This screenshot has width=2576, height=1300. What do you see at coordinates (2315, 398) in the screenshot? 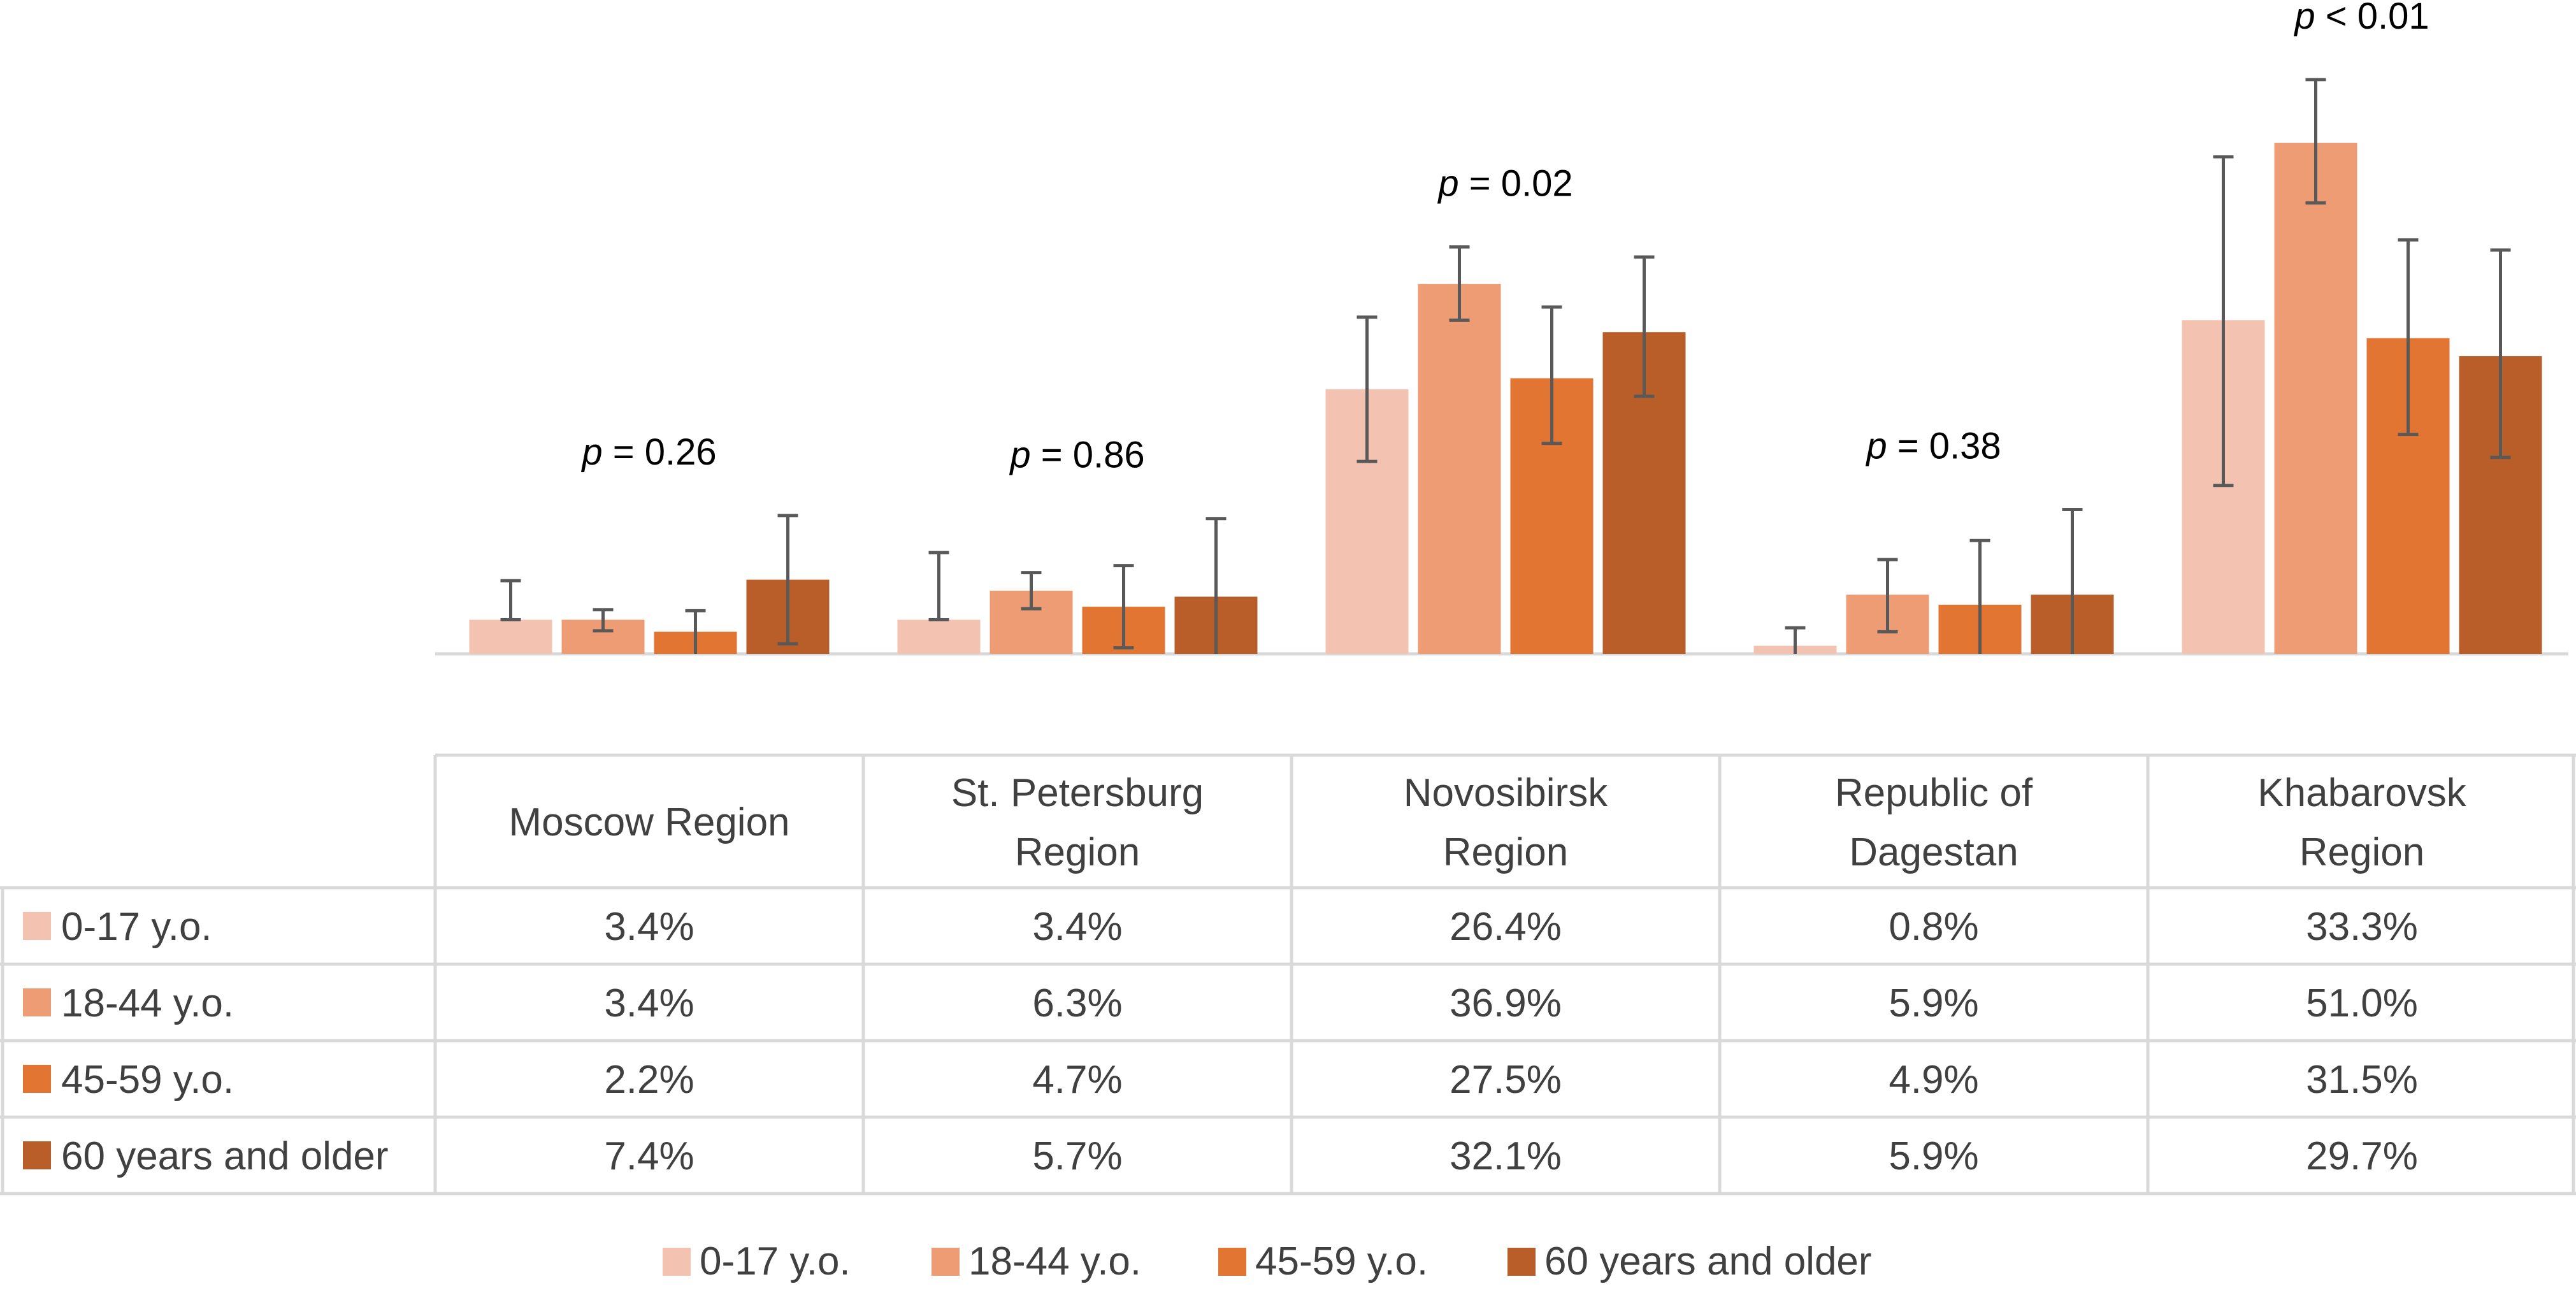
I see `bar-khabarovsk-region-18-44-y-o` at bounding box center [2315, 398].